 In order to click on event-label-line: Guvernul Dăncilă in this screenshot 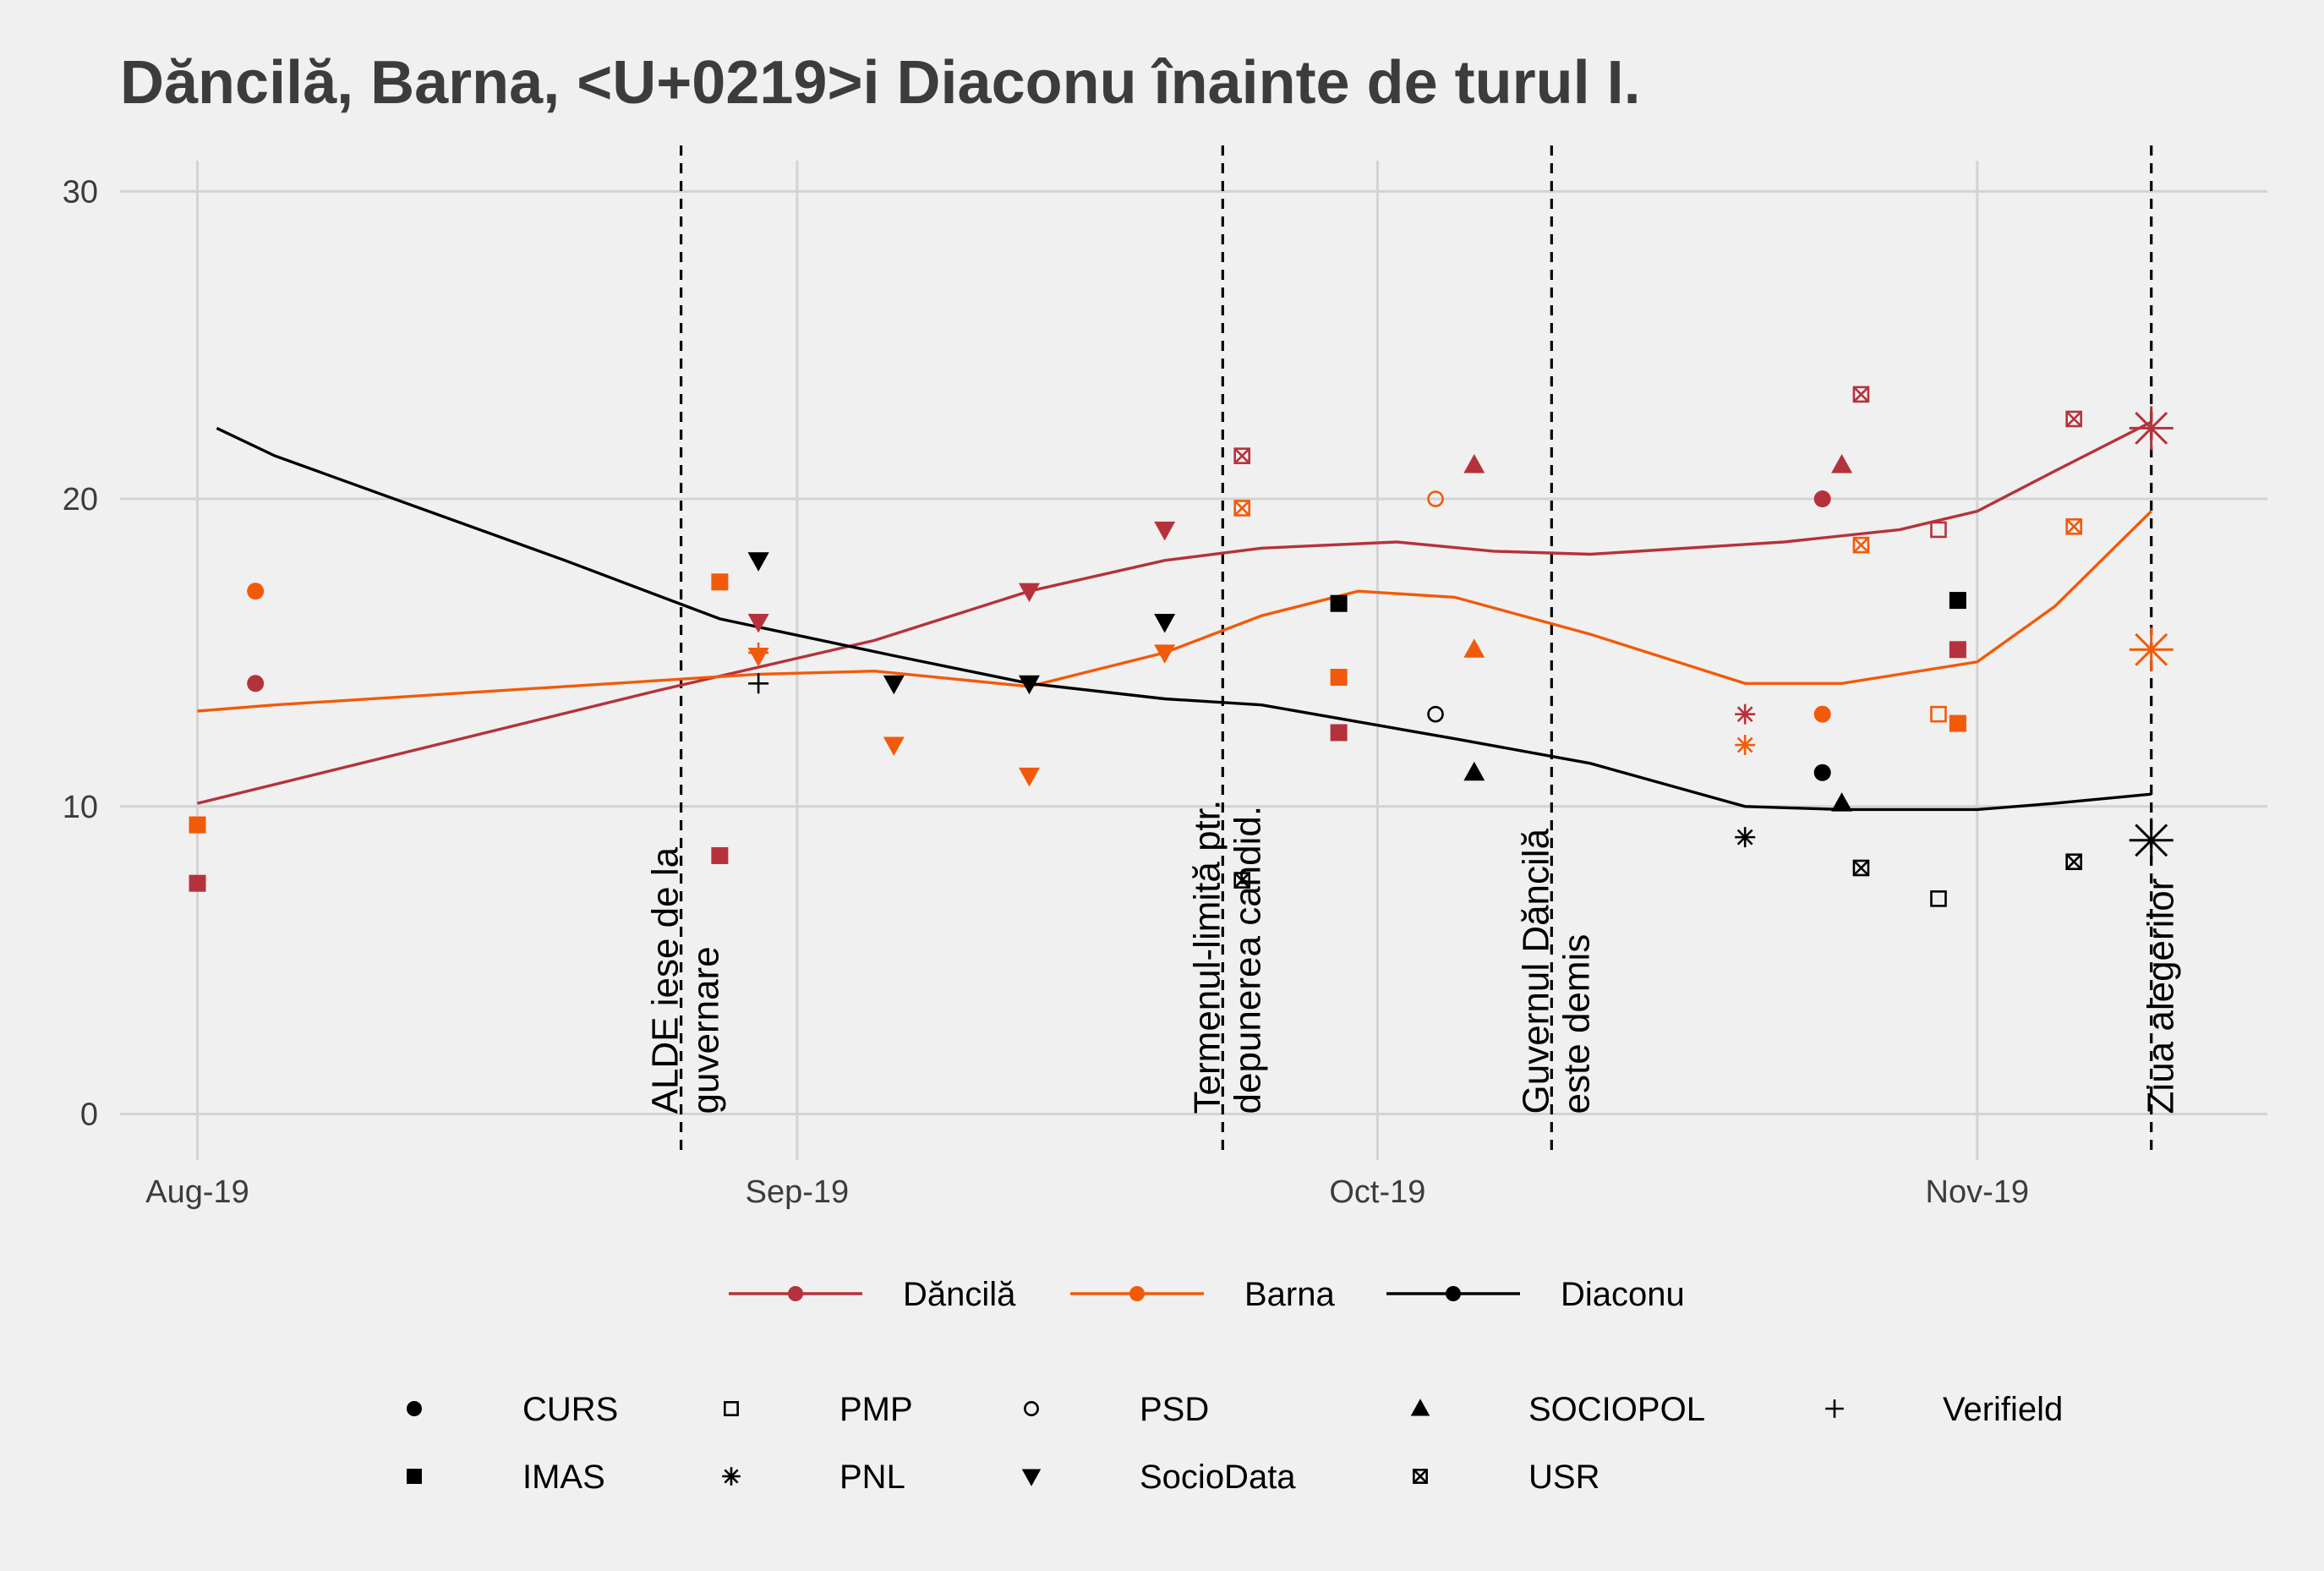, I will do `click(1535, 971)`.